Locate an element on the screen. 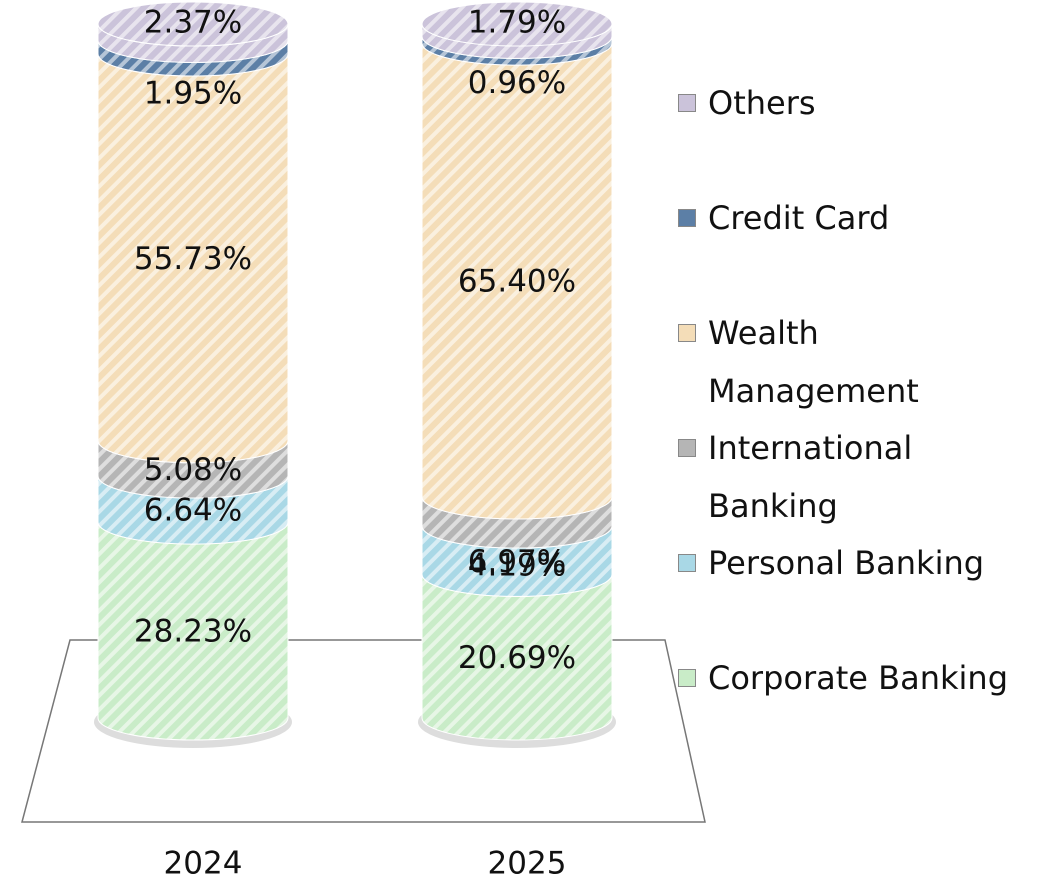 Image resolution: width=1053 pixels, height=890 pixels. data-label: 55.73% is located at coordinates (193, 259).